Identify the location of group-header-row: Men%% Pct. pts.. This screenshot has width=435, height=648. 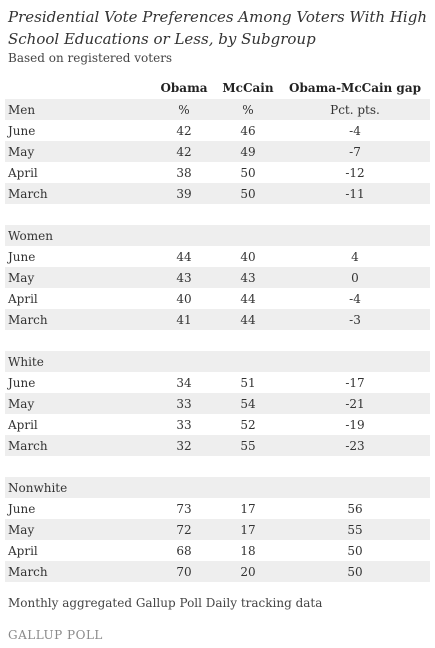
(217, 109).